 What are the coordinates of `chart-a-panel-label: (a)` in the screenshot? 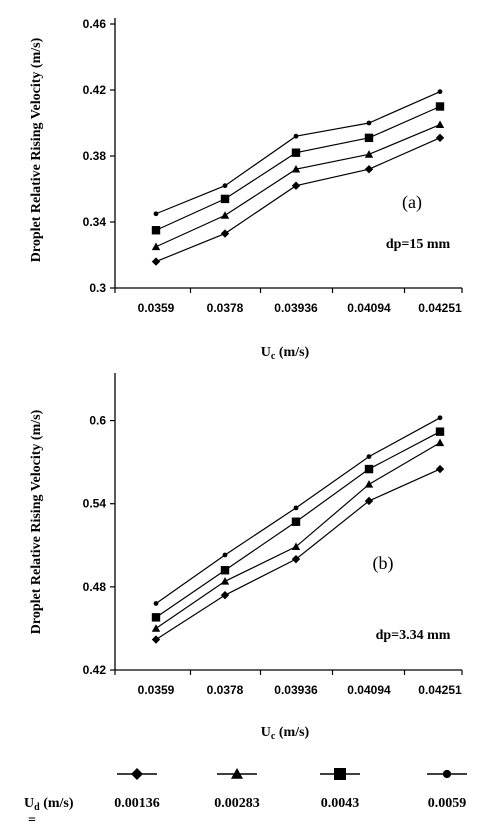 It's located at (412, 202).